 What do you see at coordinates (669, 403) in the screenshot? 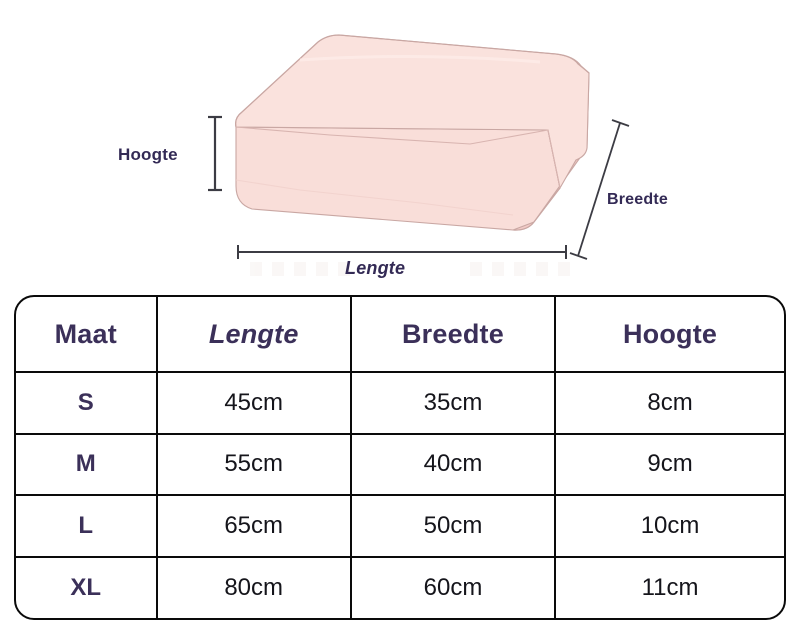
I see `cell-hoogte: 8cm` at bounding box center [669, 403].